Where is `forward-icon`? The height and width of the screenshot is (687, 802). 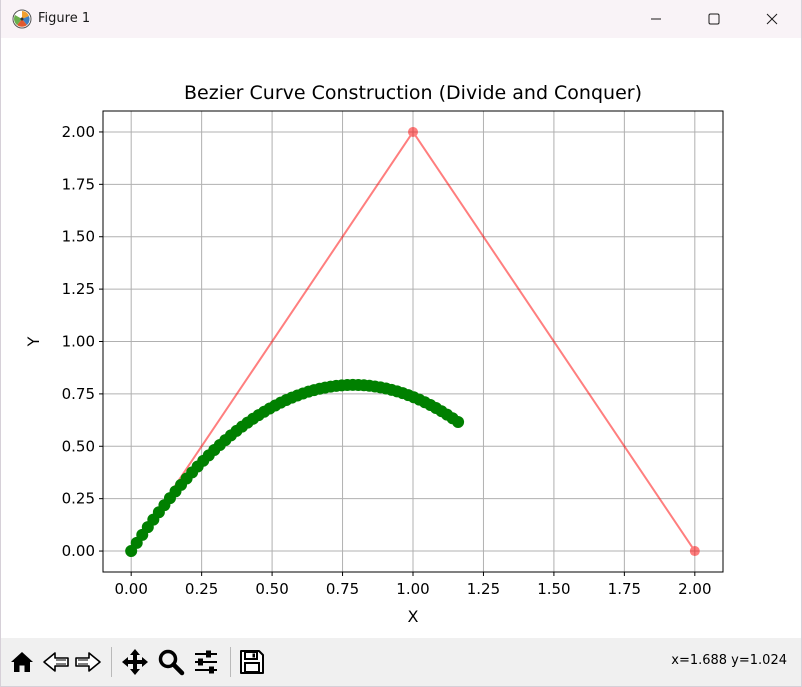 forward-icon is located at coordinates (88, 662).